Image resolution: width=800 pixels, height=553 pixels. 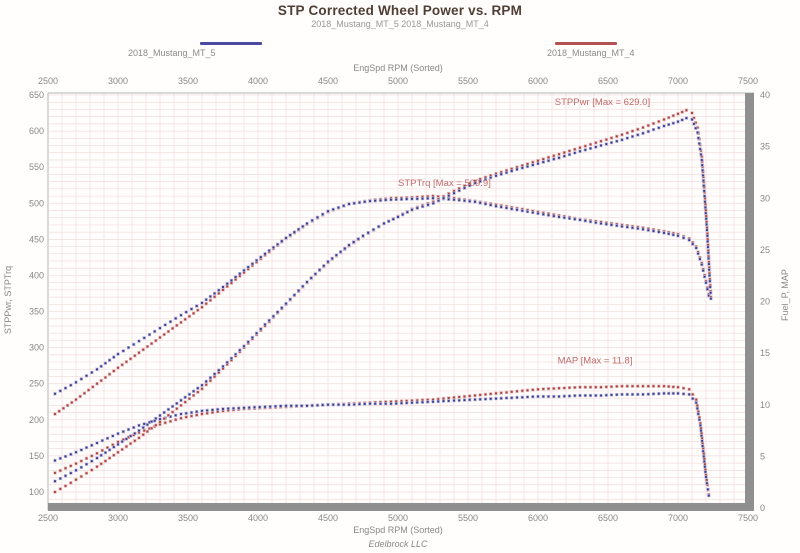 I want to click on y-right-tick: 5, so click(x=762, y=456).